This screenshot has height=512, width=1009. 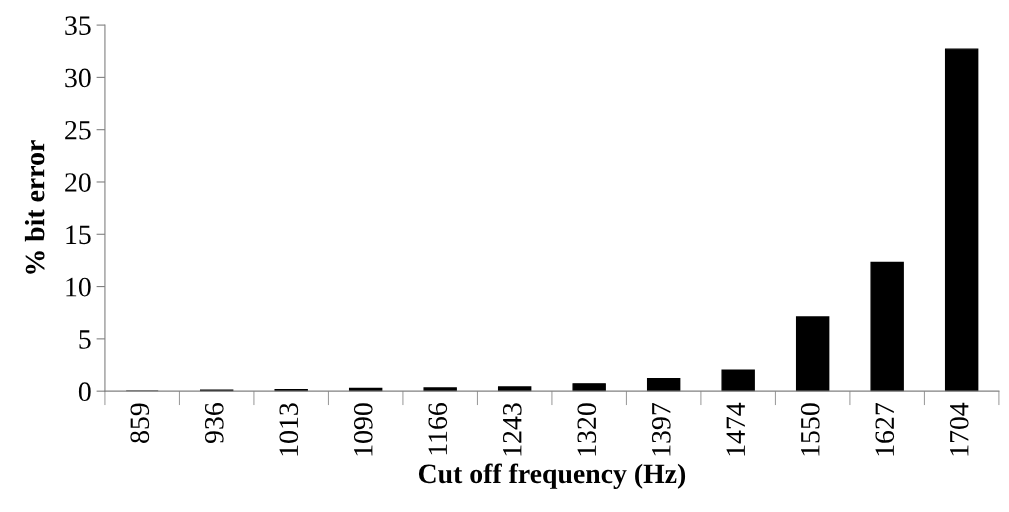 What do you see at coordinates (140, 423) in the screenshot?
I see `x-tick-label: 859` at bounding box center [140, 423].